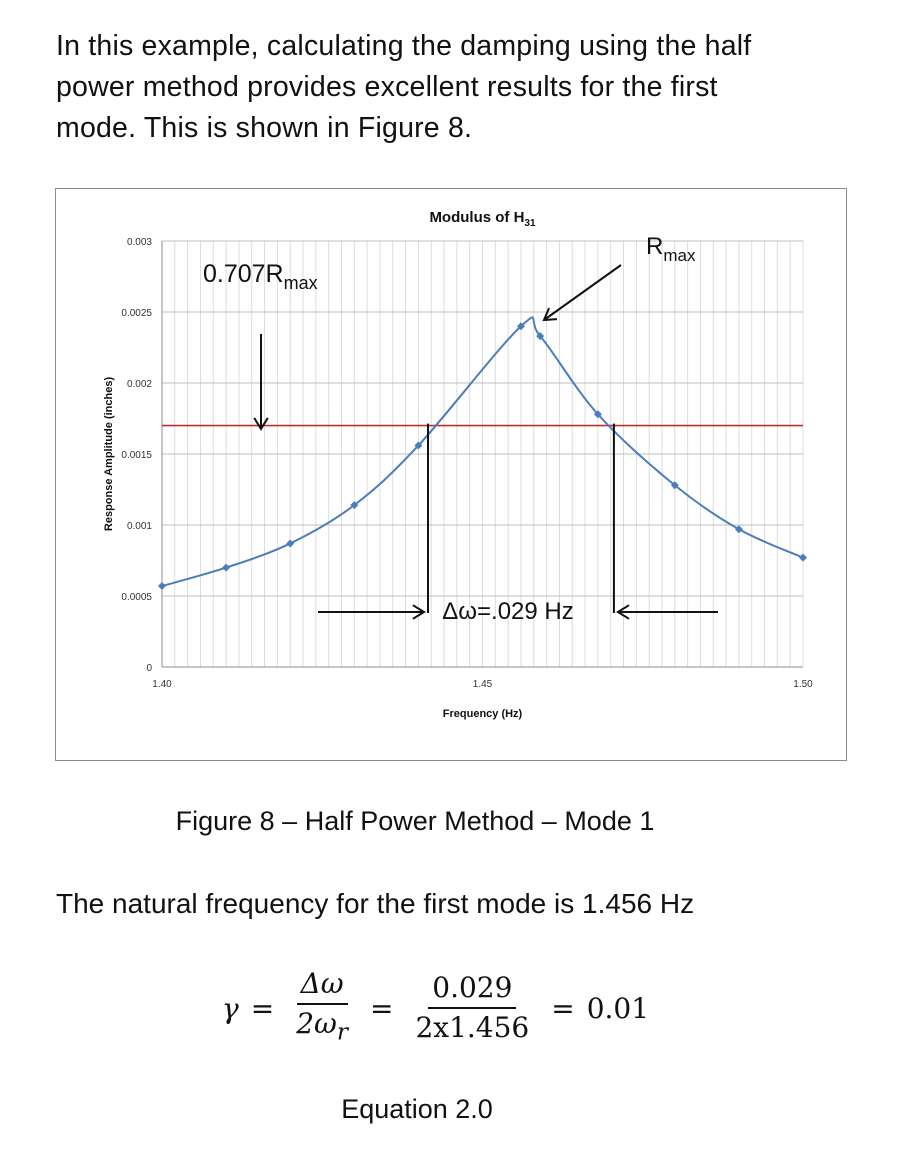  What do you see at coordinates (582, 292) in the screenshot?
I see `rmax-arrow` at bounding box center [582, 292].